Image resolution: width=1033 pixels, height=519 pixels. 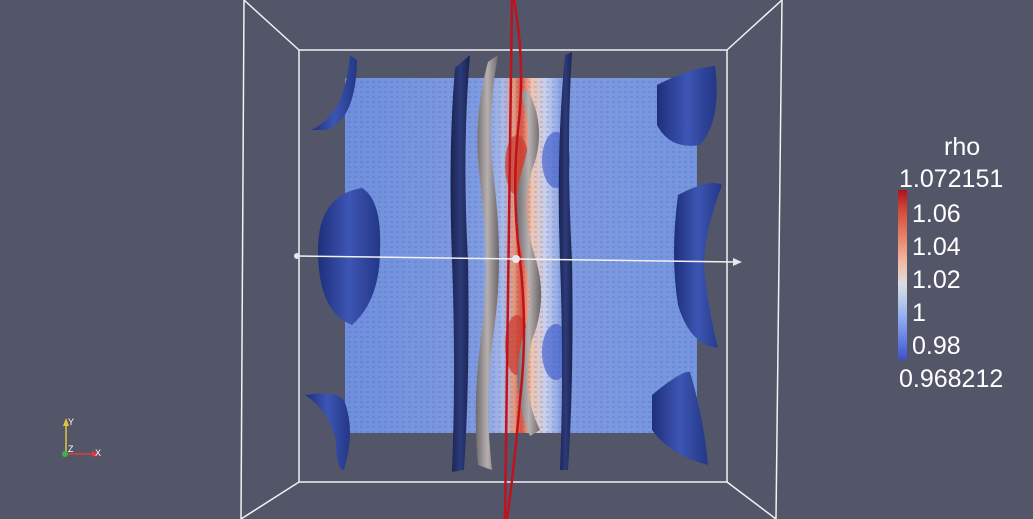 I want to click on y-axis-label: Y, so click(x=71, y=422).